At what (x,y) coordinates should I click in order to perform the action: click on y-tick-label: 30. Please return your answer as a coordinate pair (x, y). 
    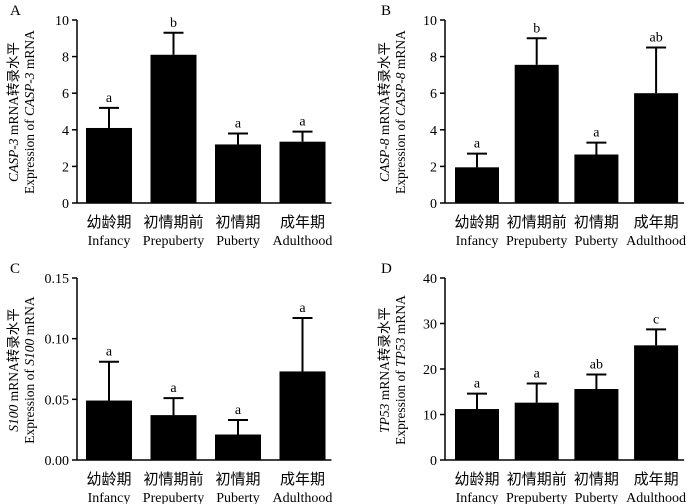
    Looking at the image, I should click on (430, 325).